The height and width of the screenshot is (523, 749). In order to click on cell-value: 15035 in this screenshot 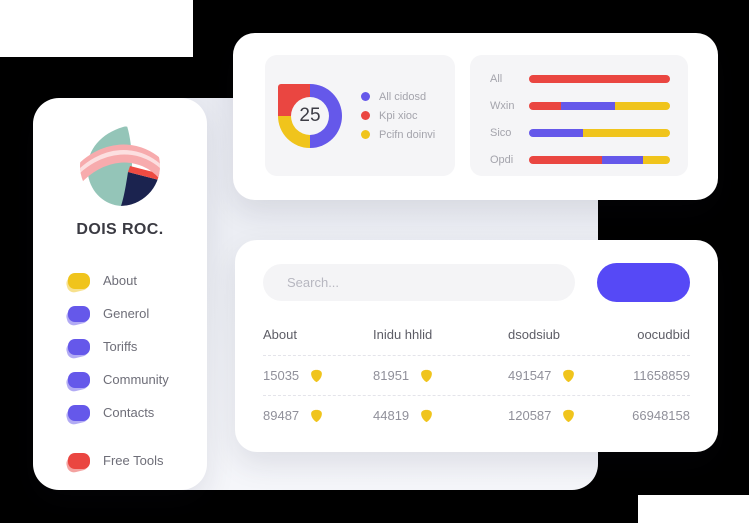, I will do `click(281, 375)`.